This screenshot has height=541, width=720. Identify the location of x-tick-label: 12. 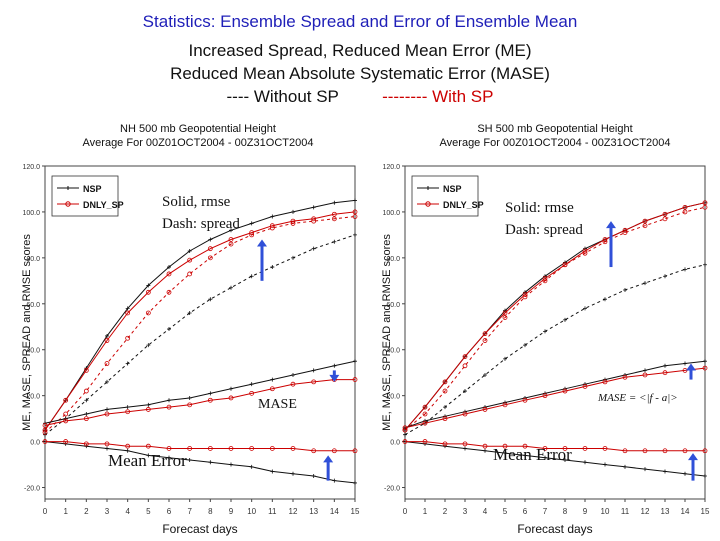
(293, 511).